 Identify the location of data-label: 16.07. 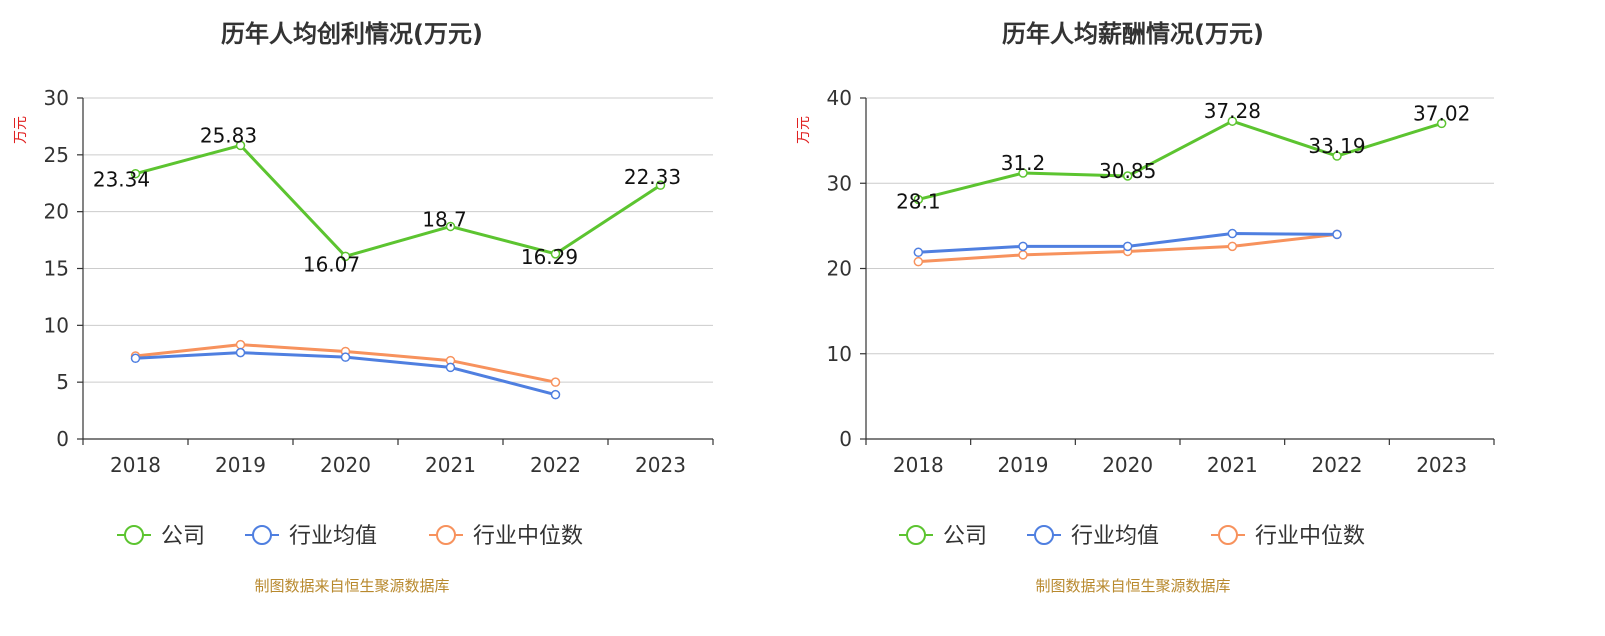
(331, 264).